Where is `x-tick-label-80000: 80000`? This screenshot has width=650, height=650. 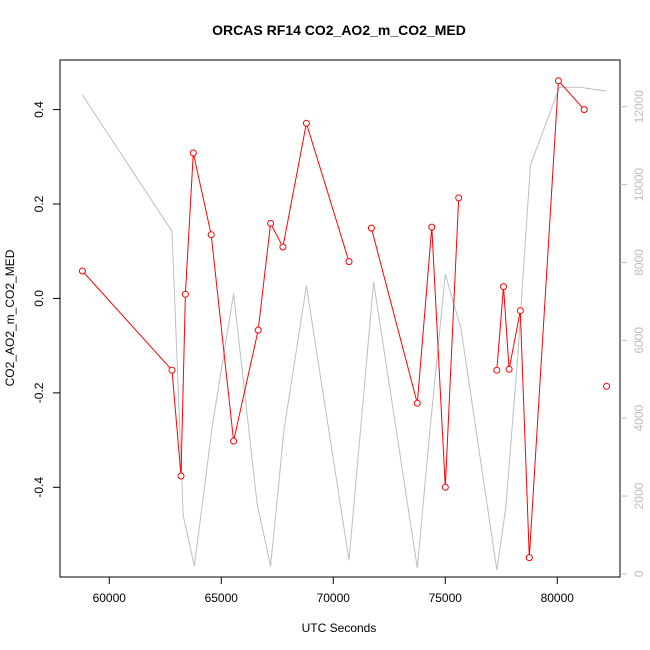 x-tick-label-80000: 80000 is located at coordinates (558, 598).